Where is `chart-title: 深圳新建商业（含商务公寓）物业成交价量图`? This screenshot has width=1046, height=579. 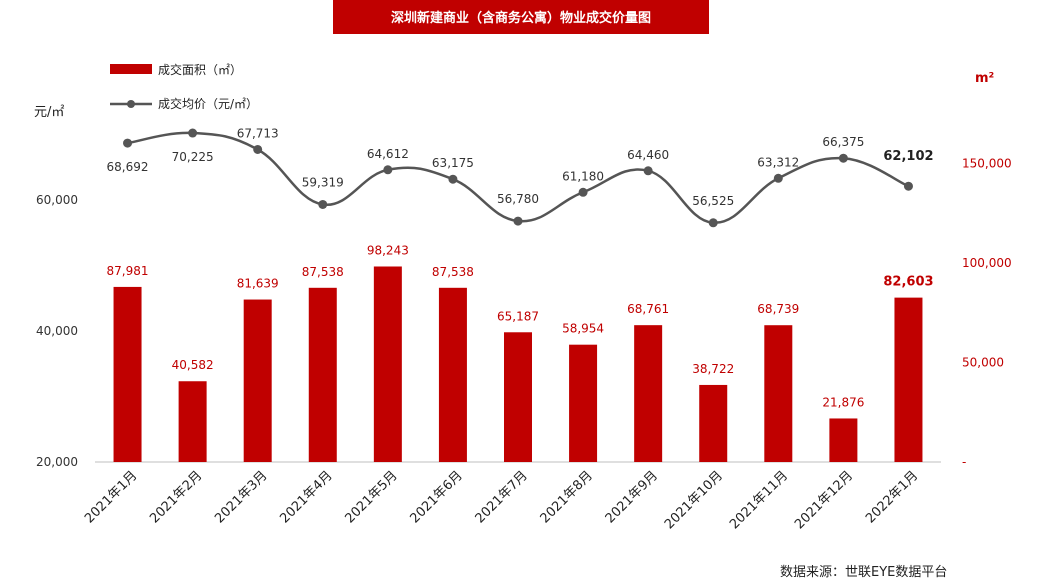
chart-title: 深圳新建商业（含商务公寓）物业成交价量图 is located at coordinates (521, 18).